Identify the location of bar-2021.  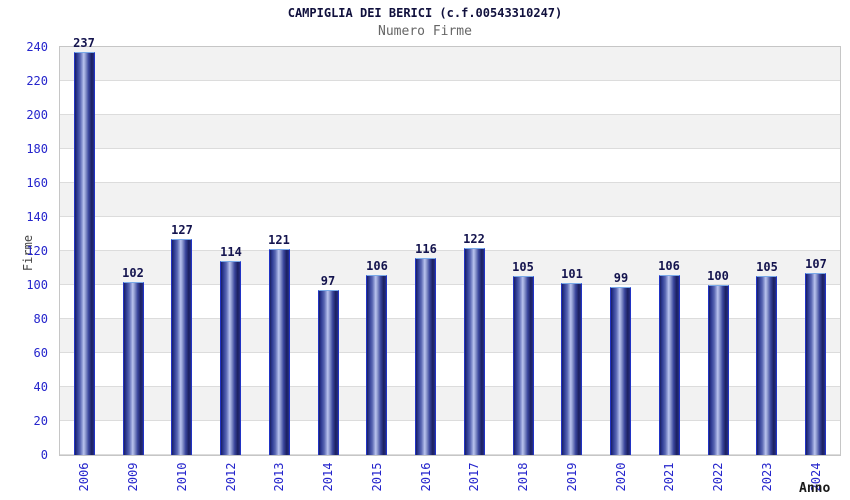
(669, 365).